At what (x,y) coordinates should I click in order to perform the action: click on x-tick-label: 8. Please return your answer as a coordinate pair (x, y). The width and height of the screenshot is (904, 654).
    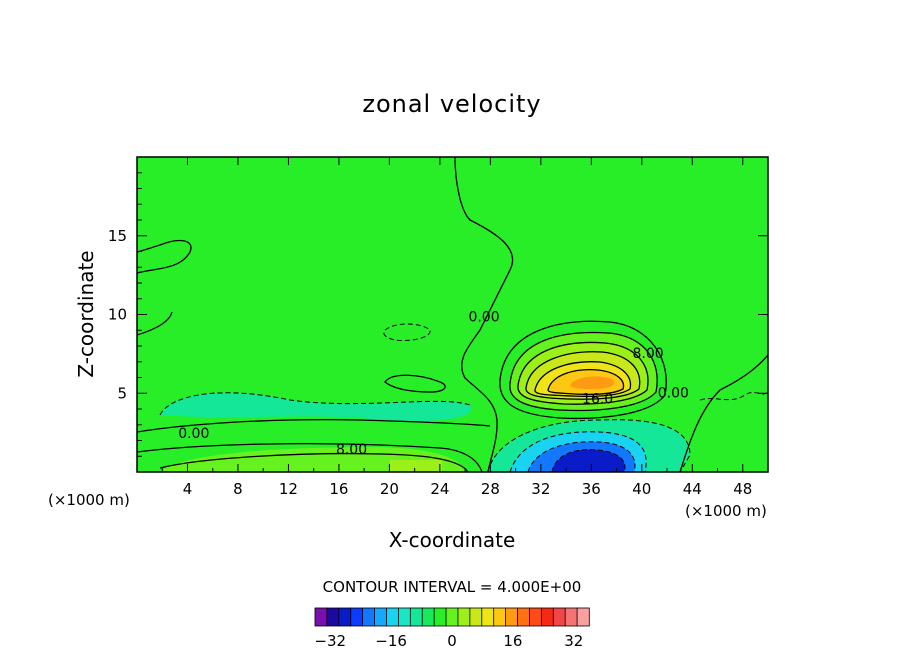
    Looking at the image, I should click on (238, 489).